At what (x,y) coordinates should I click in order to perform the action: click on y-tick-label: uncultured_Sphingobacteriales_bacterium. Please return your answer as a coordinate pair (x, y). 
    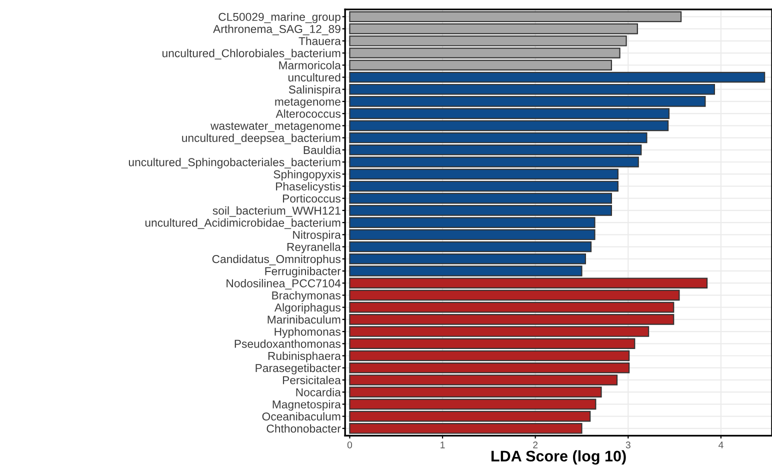
    Looking at the image, I should click on (234, 163).